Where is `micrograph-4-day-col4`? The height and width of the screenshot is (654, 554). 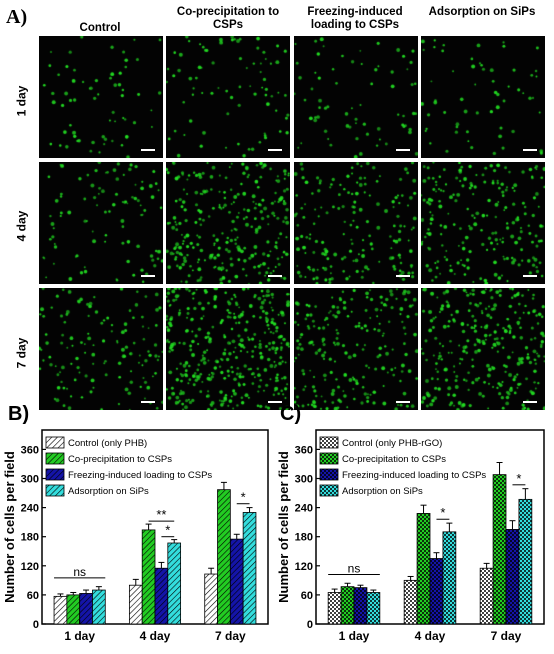
micrograph-4-day-col4 is located at coordinates (483, 223).